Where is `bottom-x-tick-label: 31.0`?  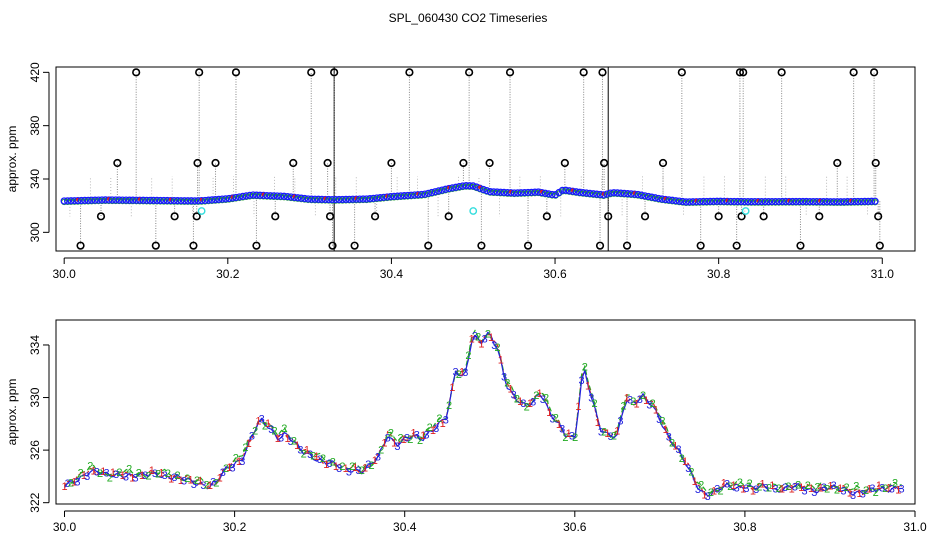 bottom-x-tick-label: 31.0 is located at coordinates (915, 527).